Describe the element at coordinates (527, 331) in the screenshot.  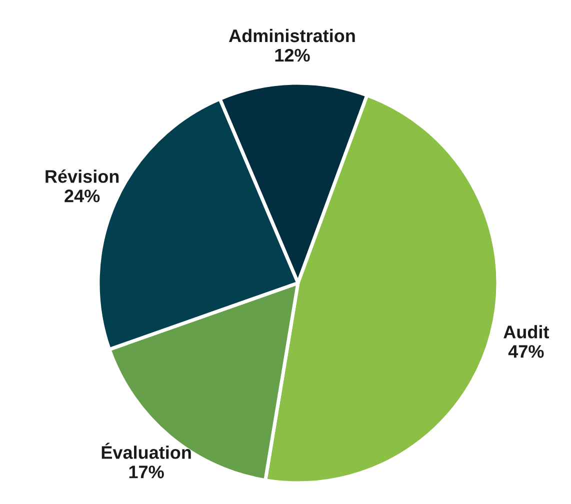
I see `slice-label: Audit` at that location.